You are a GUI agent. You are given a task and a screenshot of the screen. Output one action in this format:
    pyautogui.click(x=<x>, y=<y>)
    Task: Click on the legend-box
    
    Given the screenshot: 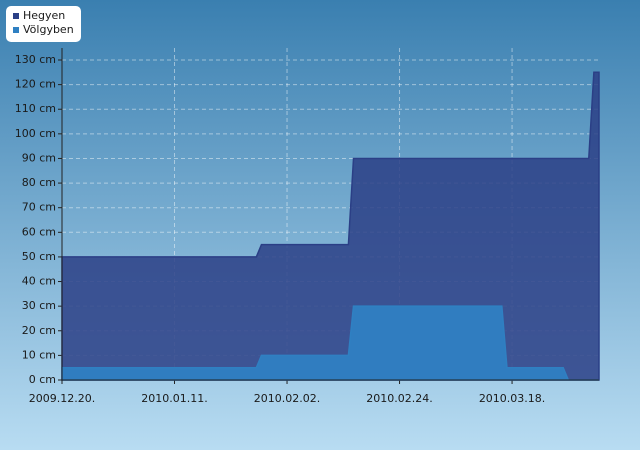 What is the action you would take?
    pyautogui.click(x=43, y=24)
    